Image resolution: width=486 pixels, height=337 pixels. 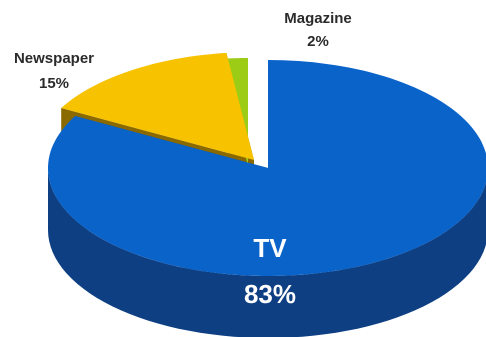 What do you see at coordinates (270, 248) in the screenshot?
I see `slice-label-tv-name: TV` at bounding box center [270, 248].